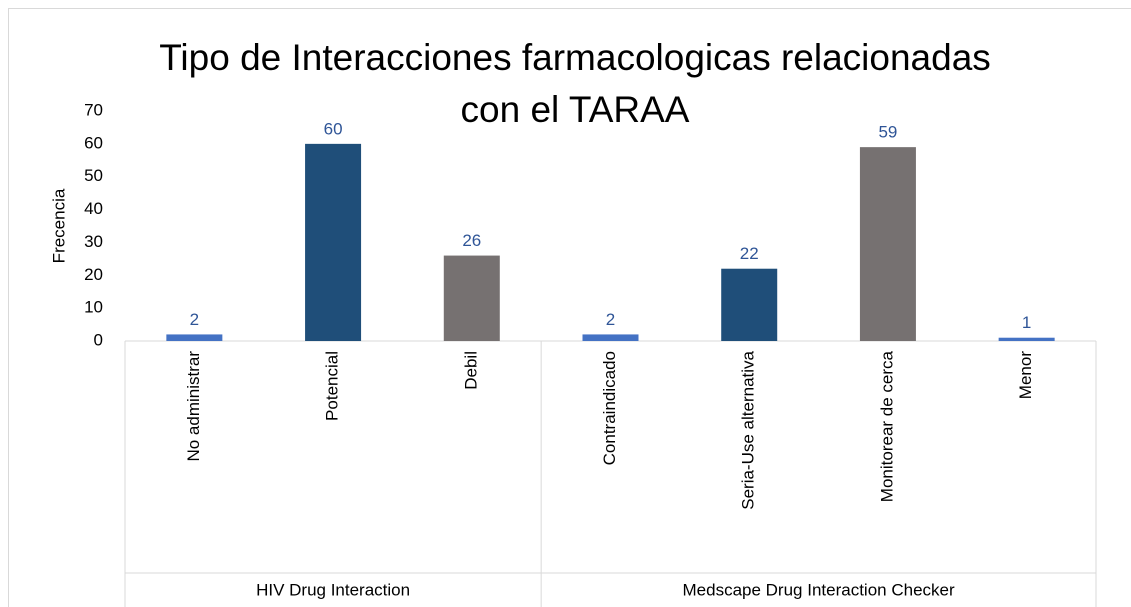  I want to click on y-axis-label: Frecencia, so click(58, 225).